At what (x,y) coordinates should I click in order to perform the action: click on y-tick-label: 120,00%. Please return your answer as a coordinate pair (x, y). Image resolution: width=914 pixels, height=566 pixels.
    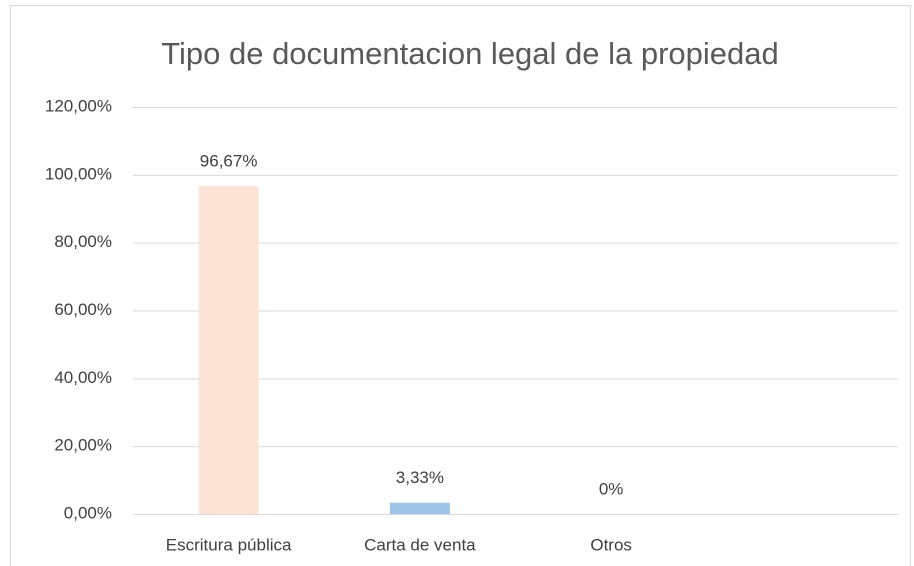
    Looking at the image, I should click on (78, 105).